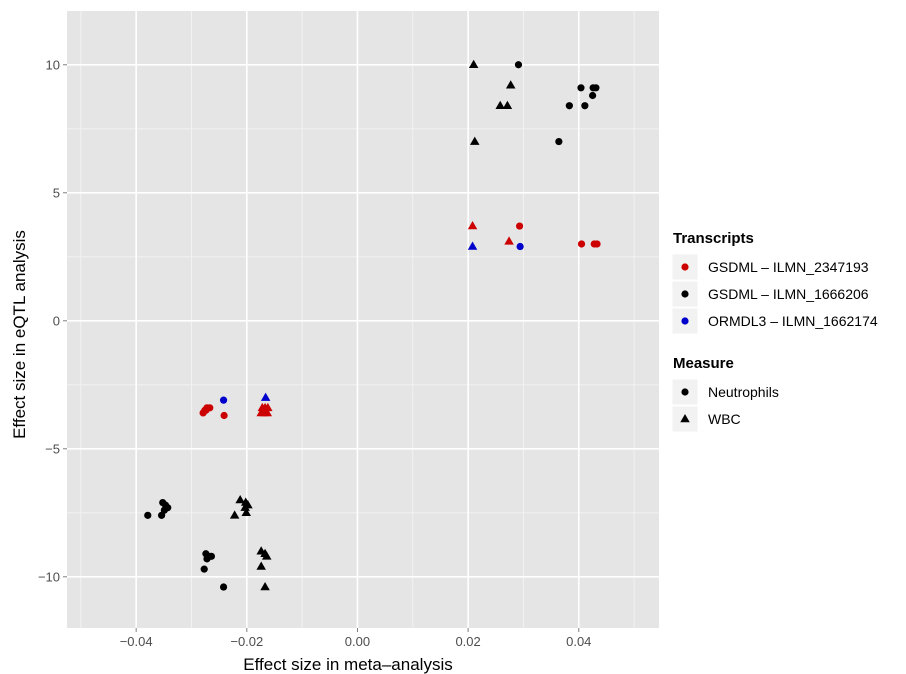 This screenshot has height=674, width=906. I want to click on x-tick-label: 0.00, so click(357, 641).